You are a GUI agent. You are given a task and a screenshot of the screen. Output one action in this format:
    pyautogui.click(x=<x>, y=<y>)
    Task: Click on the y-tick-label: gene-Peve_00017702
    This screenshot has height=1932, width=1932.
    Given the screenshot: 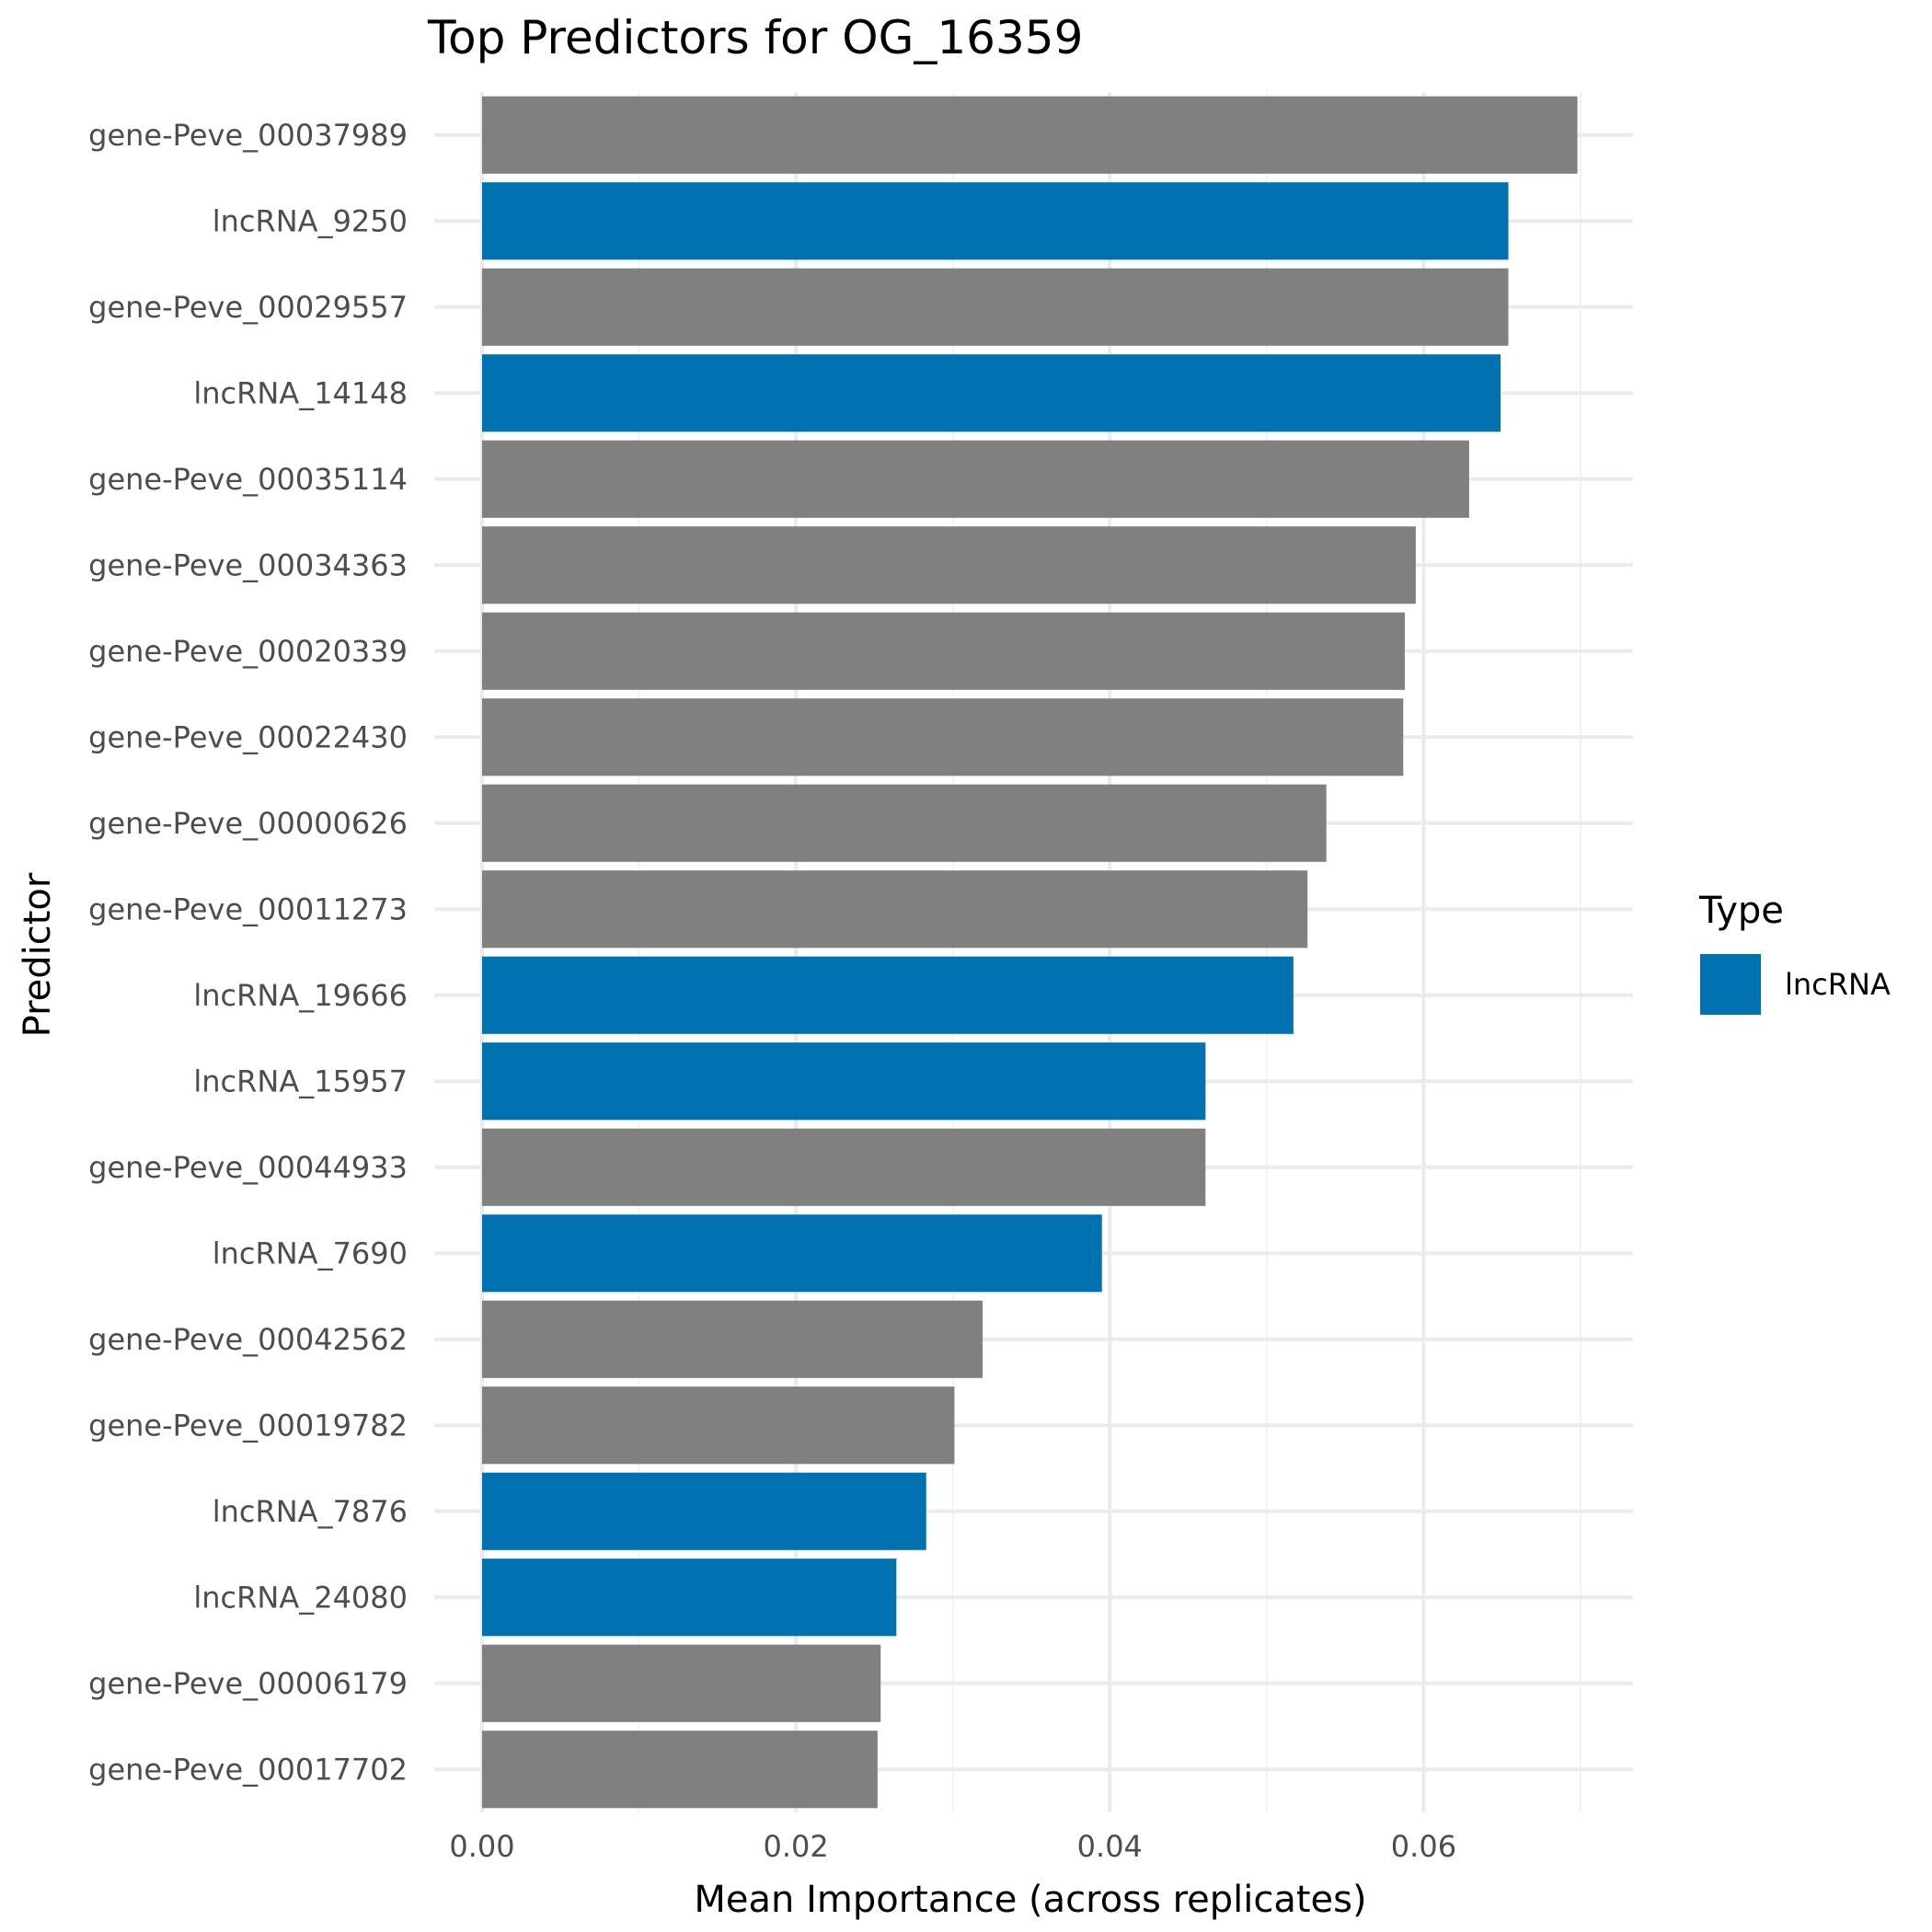 What is the action you would take?
    pyautogui.click(x=248, y=1769)
    